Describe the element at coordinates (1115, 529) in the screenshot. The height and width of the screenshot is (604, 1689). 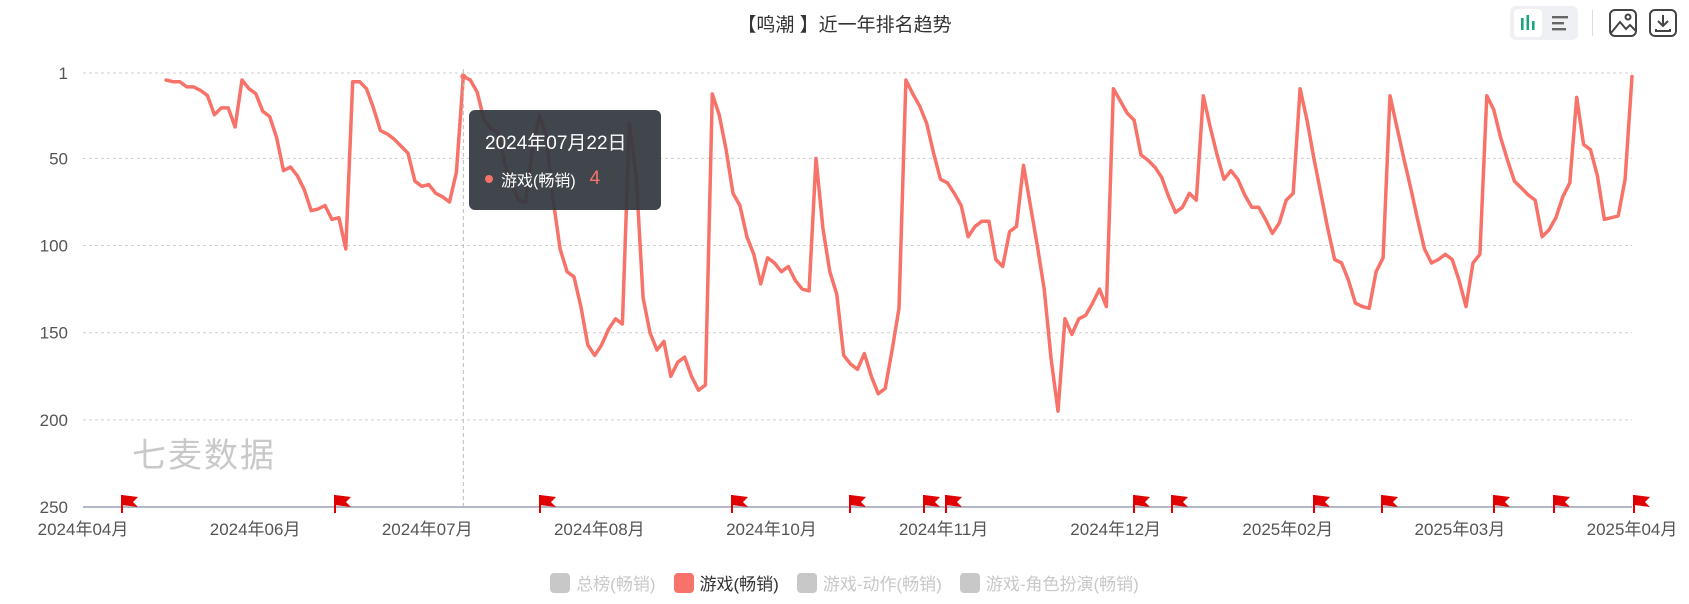
I see `x-tick-label: 2024年12月` at that location.